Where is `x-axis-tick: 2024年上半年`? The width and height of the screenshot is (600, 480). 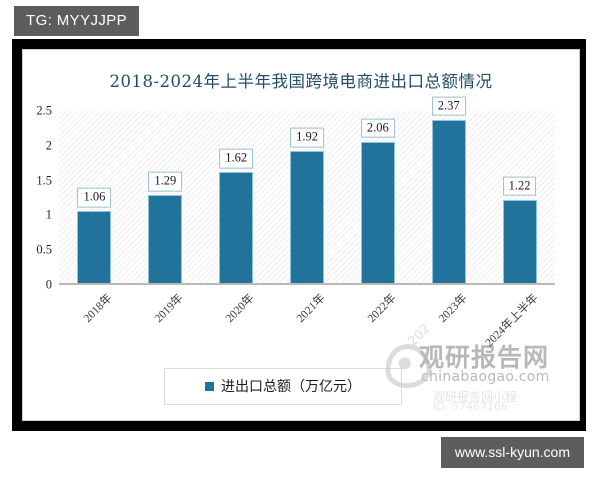 x-axis-tick: 2024年上半年 is located at coordinates (511, 321).